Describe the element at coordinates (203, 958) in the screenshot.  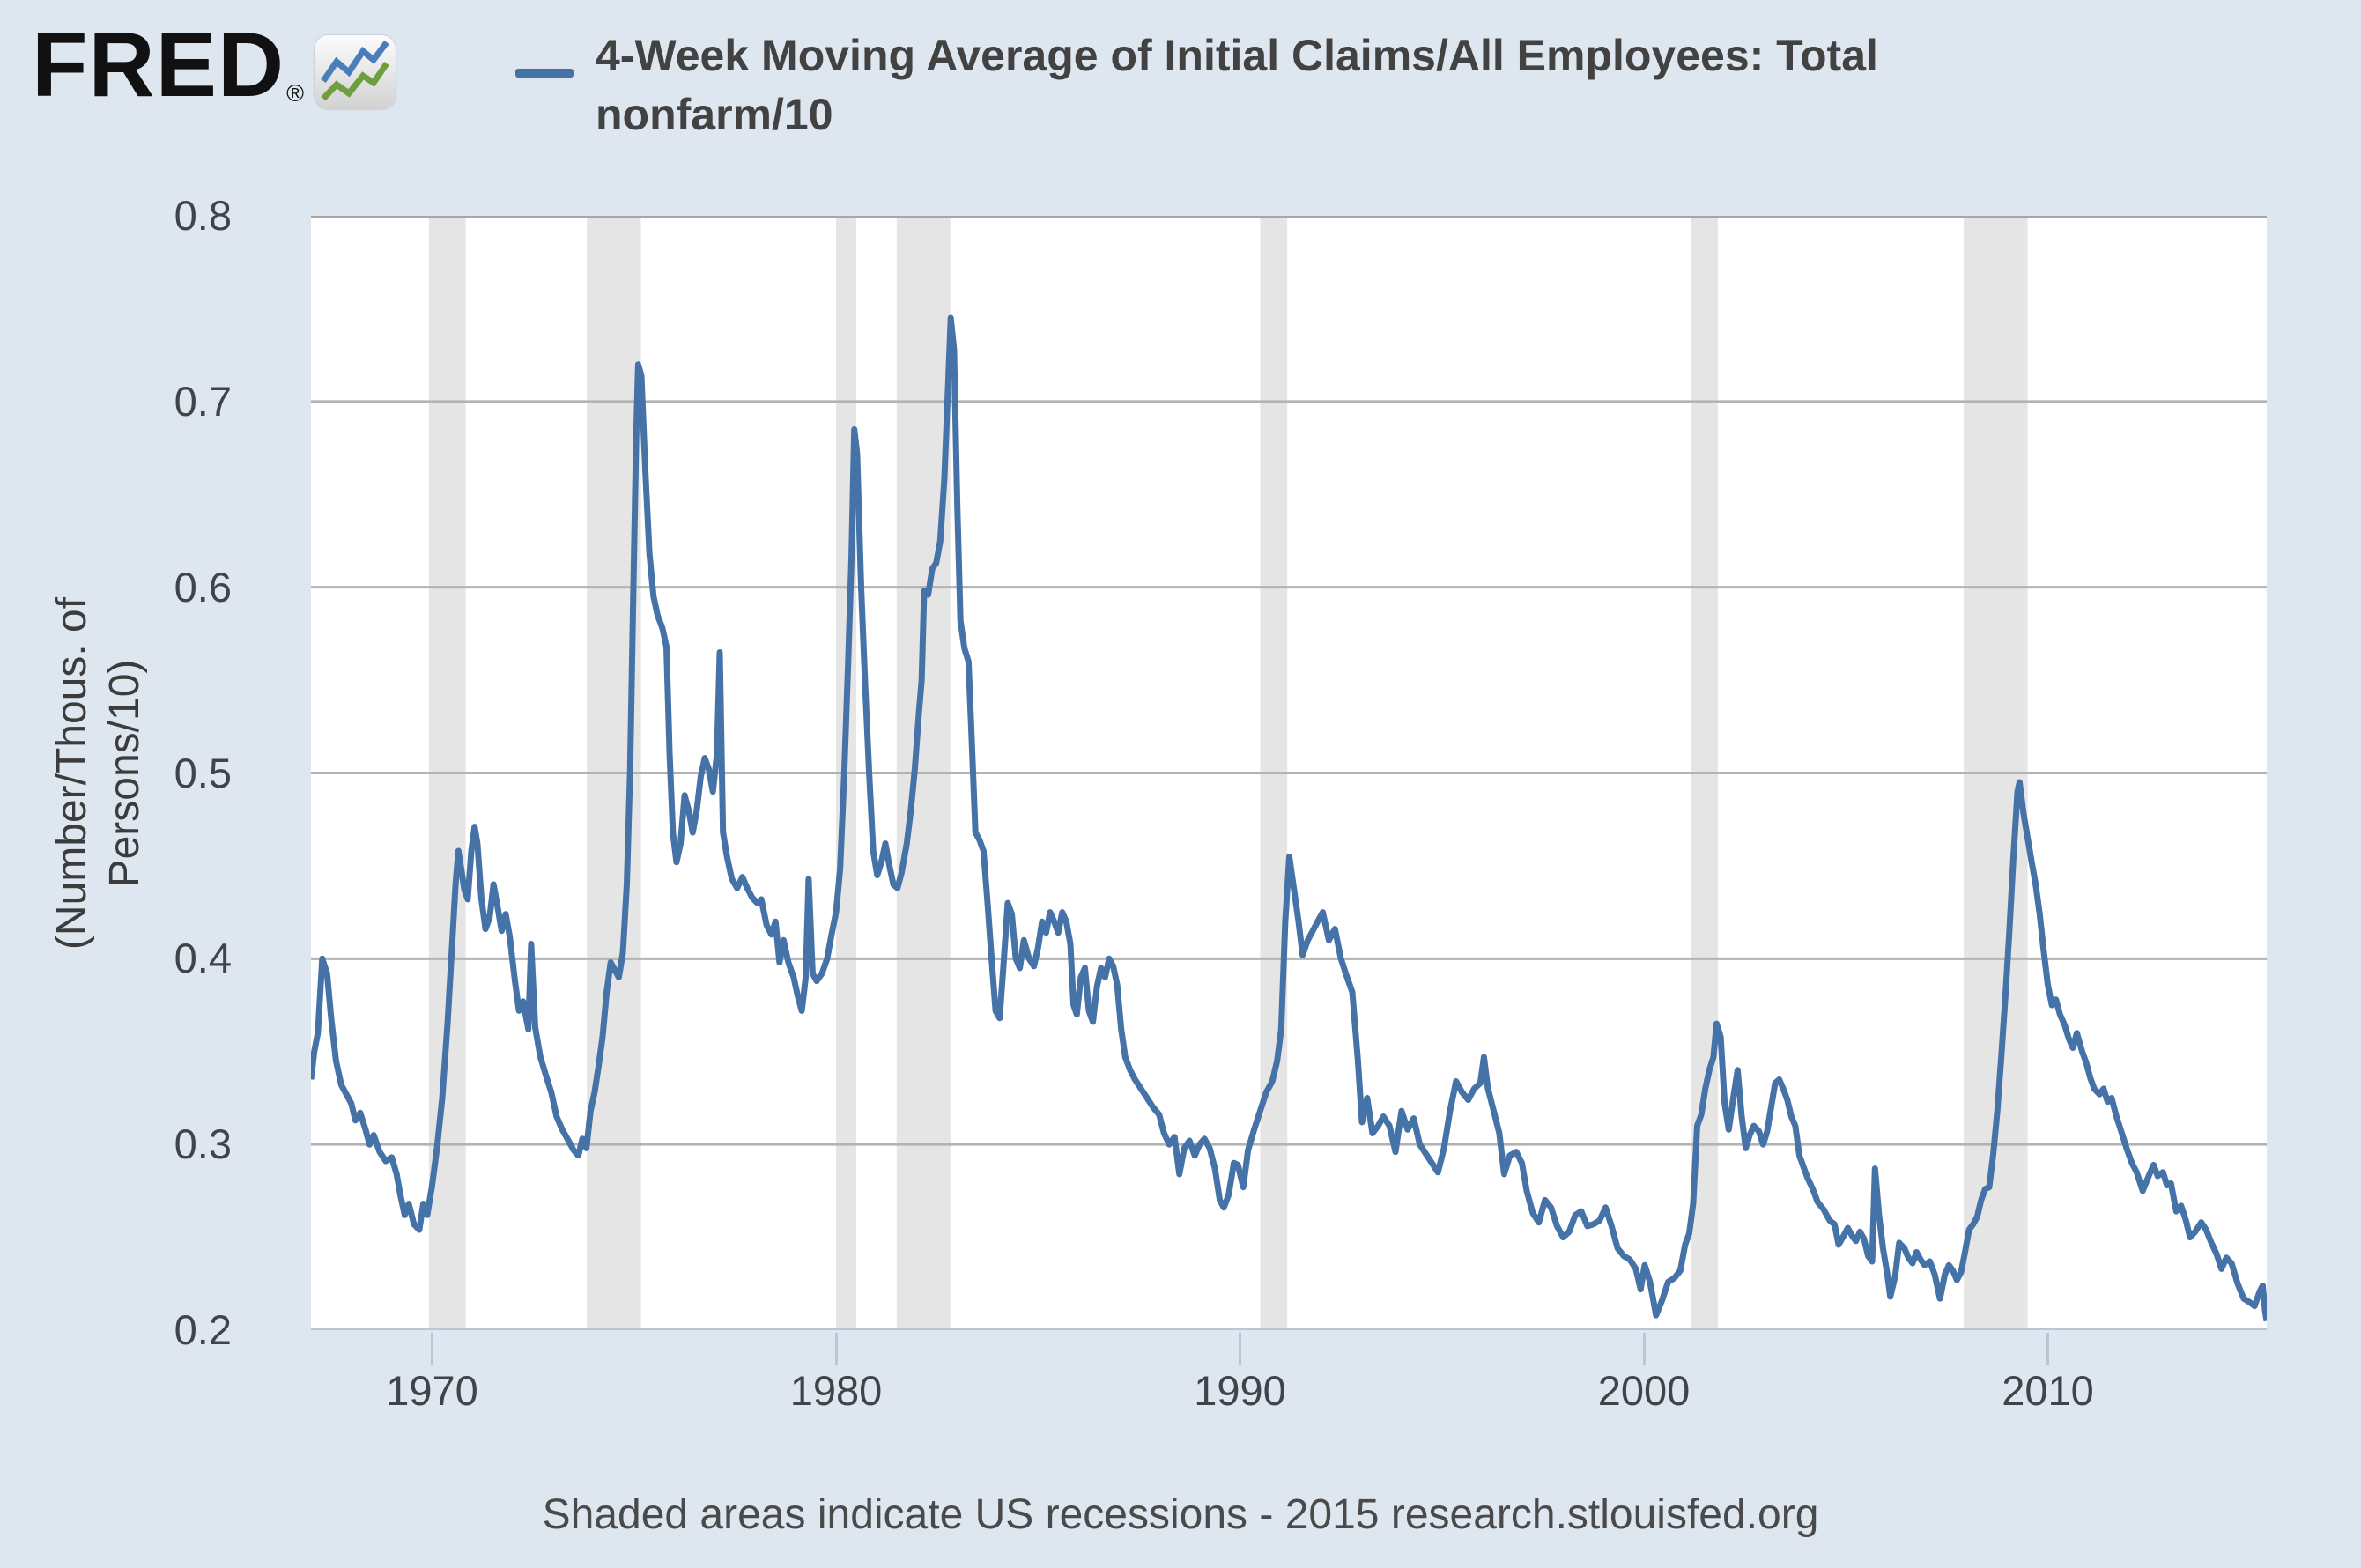
I see `y-tick-label-0.4: 0.4` at that location.